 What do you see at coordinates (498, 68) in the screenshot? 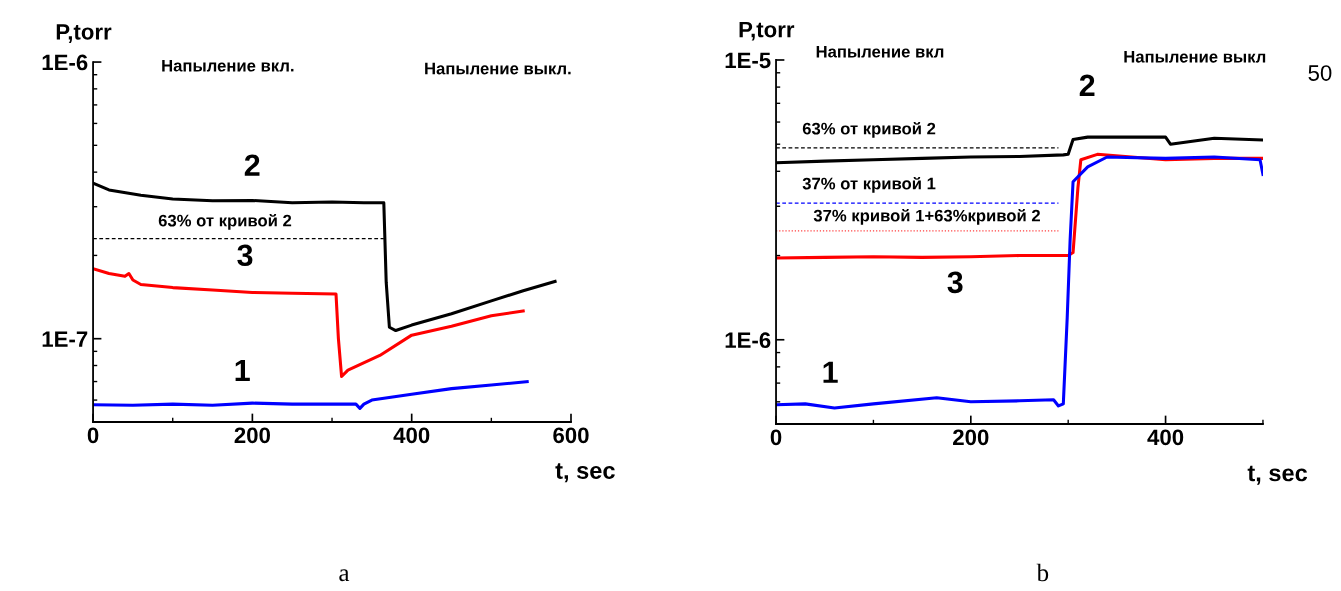
I see `annotation: Напыление выкл.` at bounding box center [498, 68].